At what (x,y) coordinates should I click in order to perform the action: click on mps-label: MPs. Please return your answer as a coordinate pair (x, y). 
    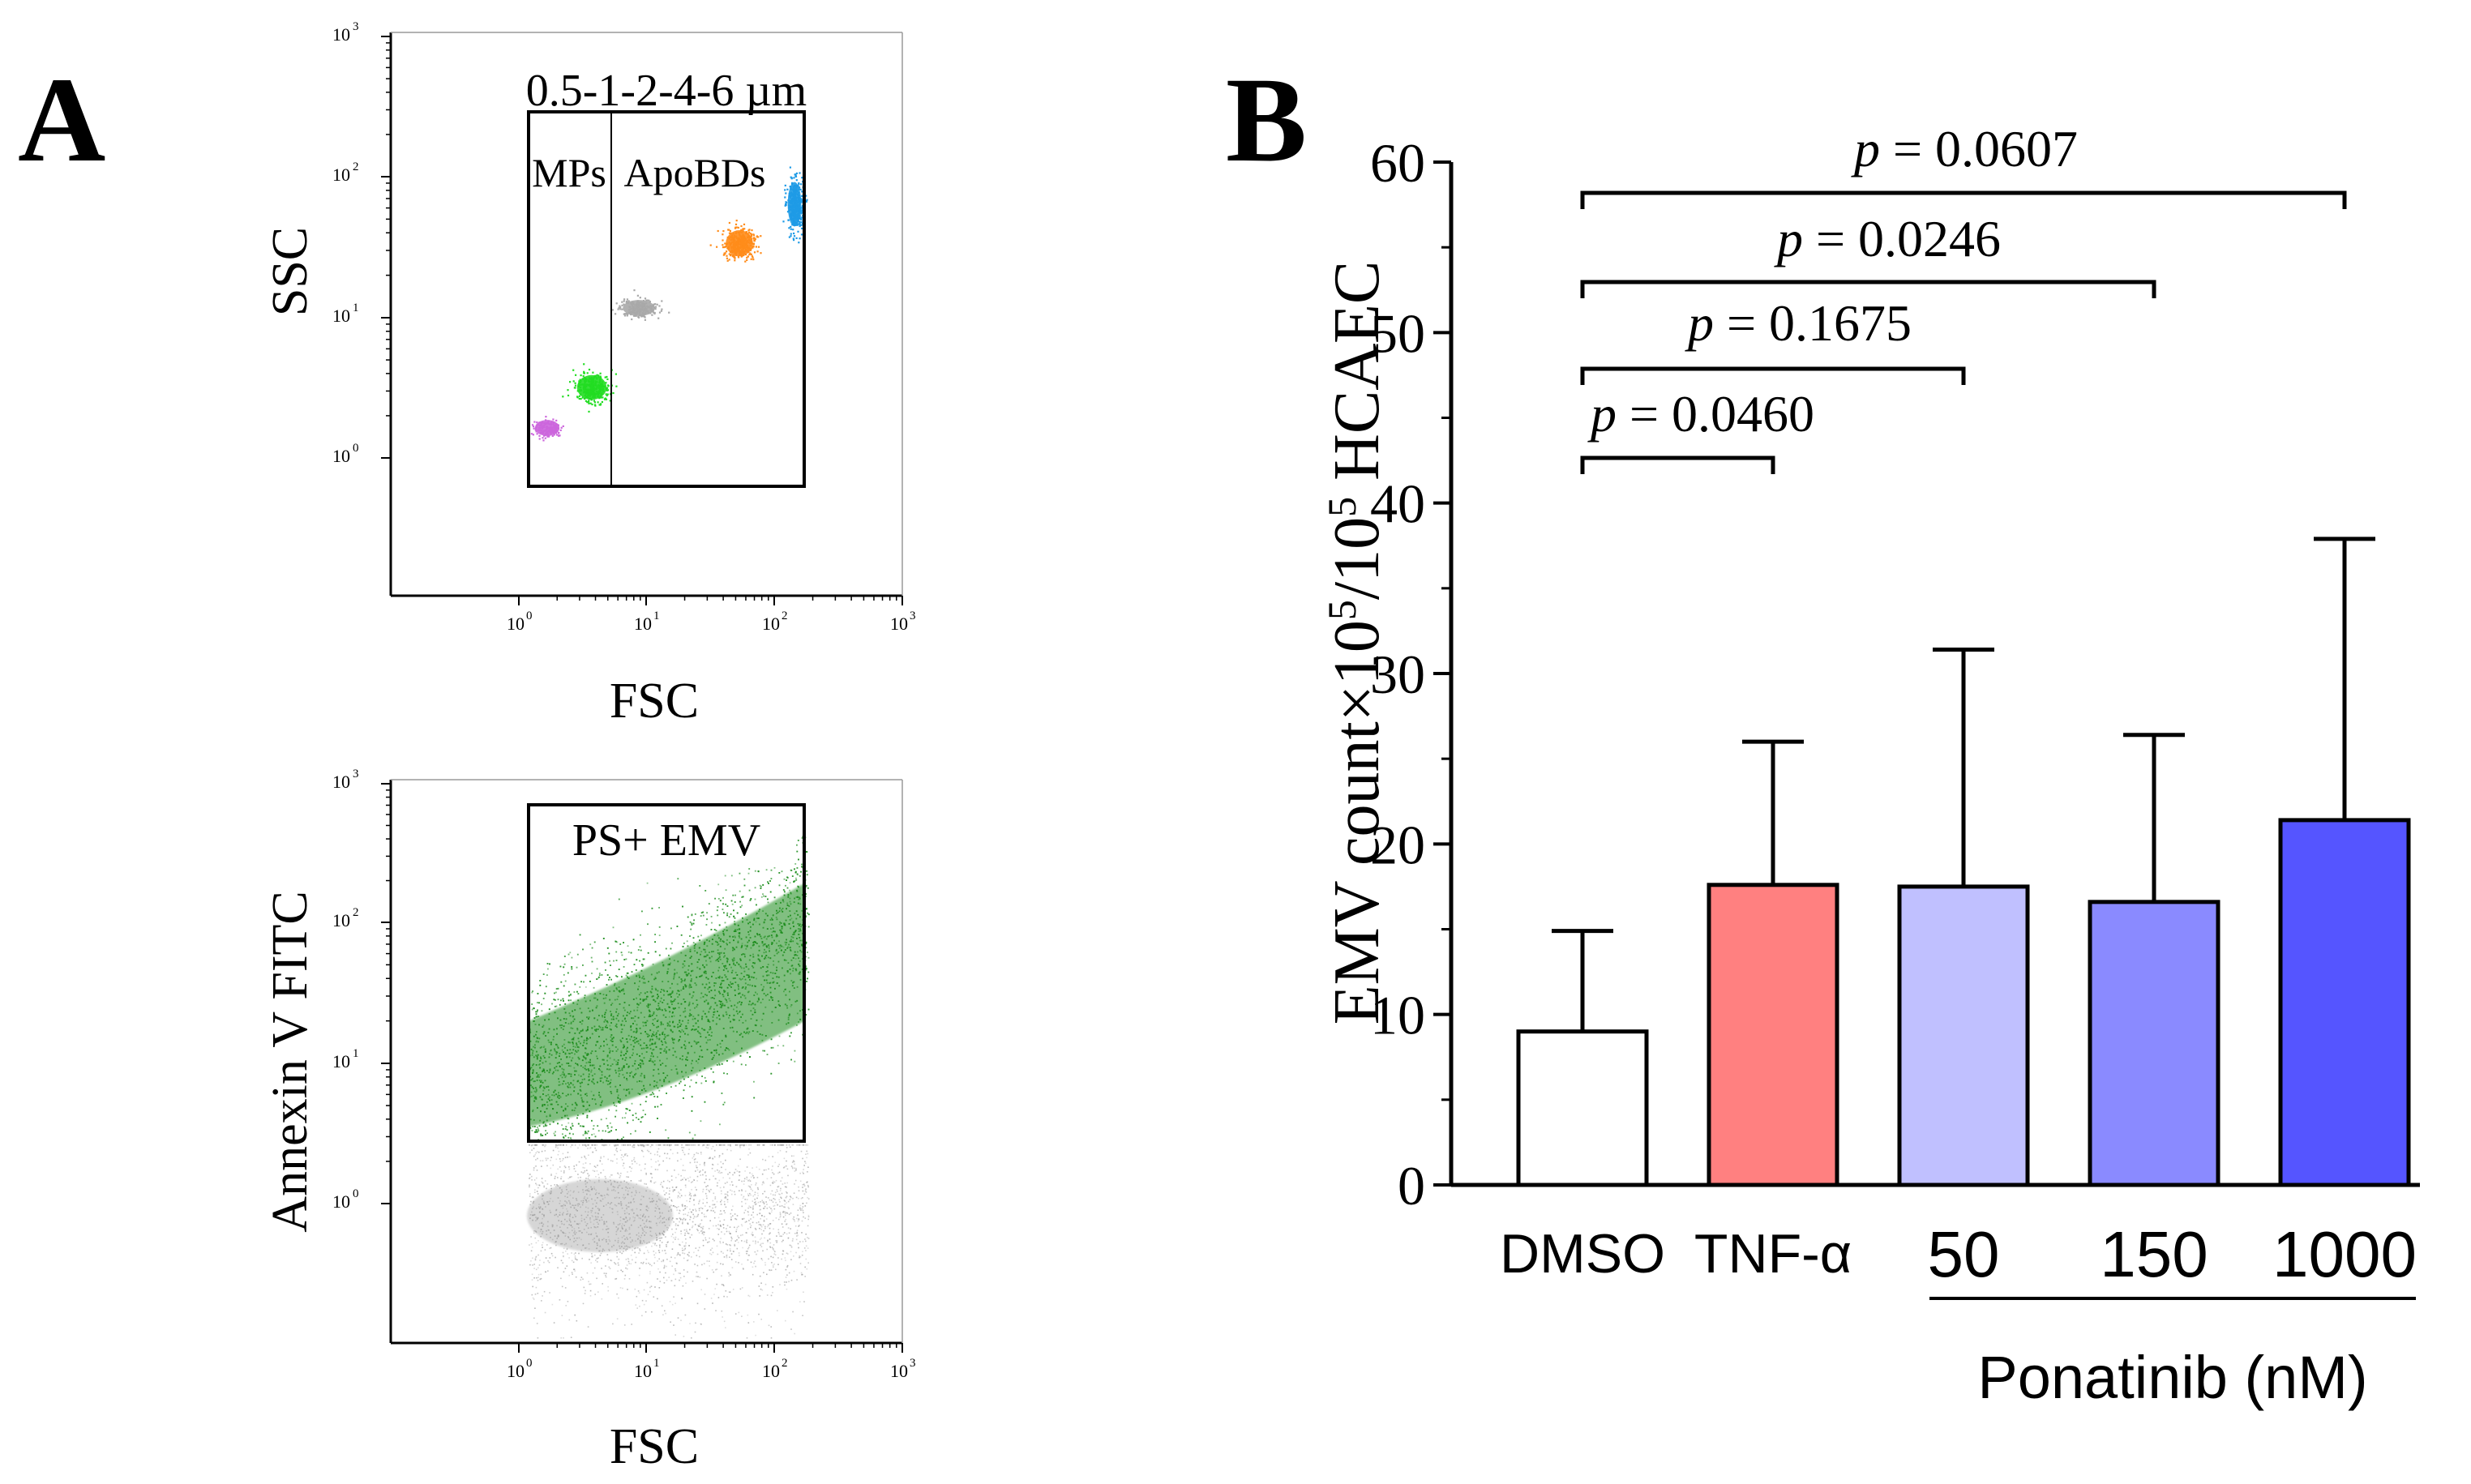
    Looking at the image, I should click on (569, 172).